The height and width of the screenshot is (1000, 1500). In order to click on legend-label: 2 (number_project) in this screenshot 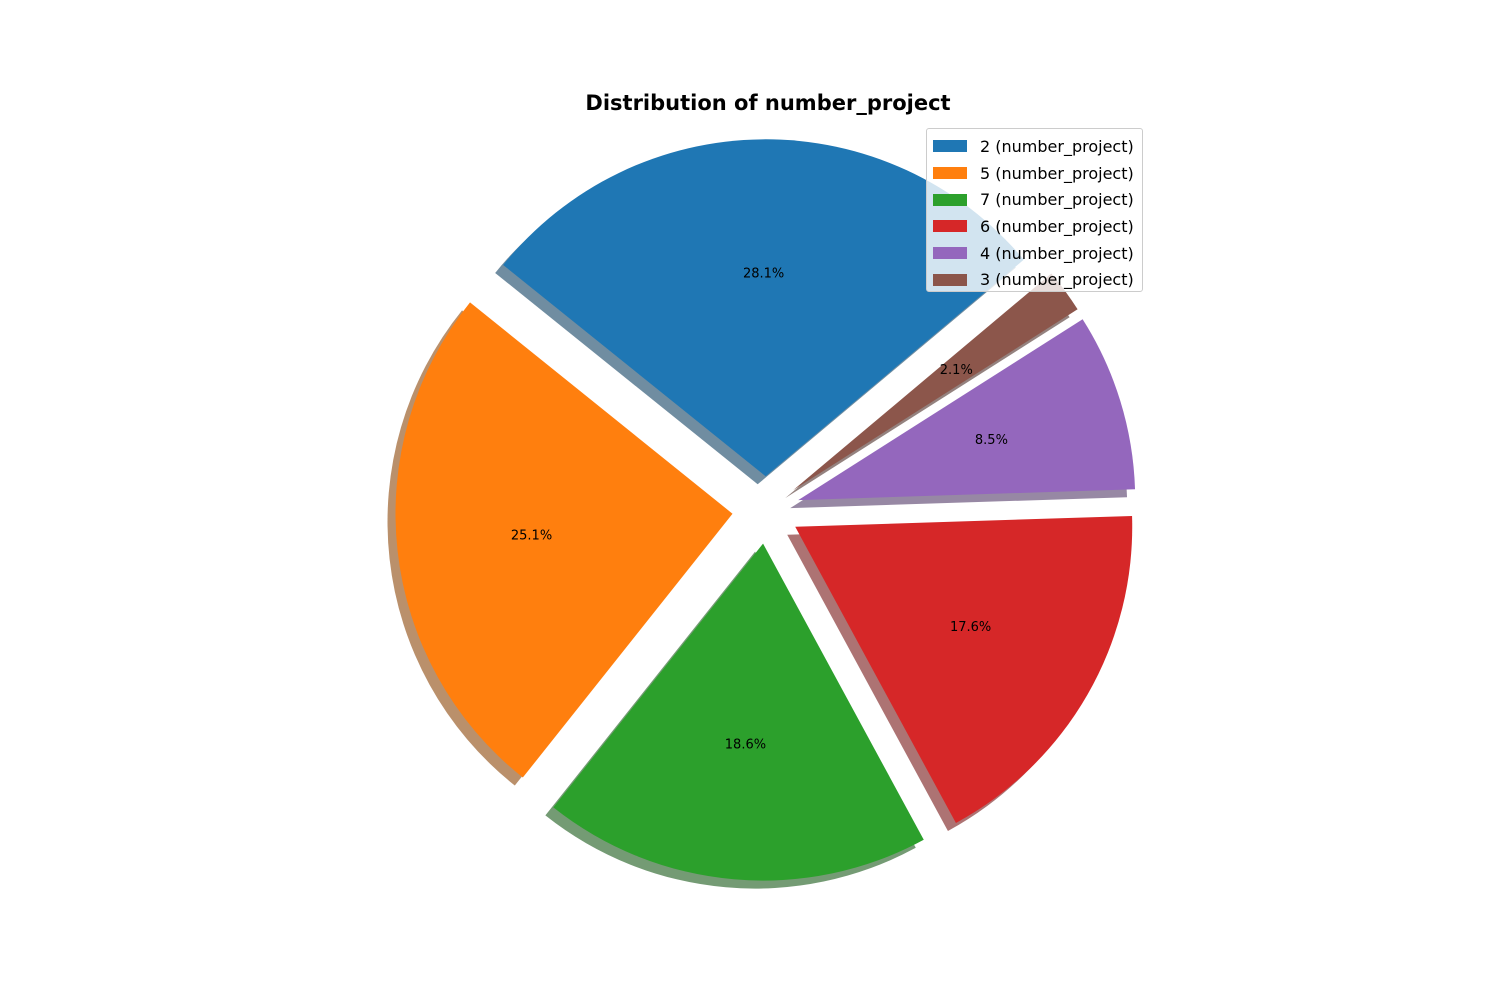, I will do `click(1057, 146)`.